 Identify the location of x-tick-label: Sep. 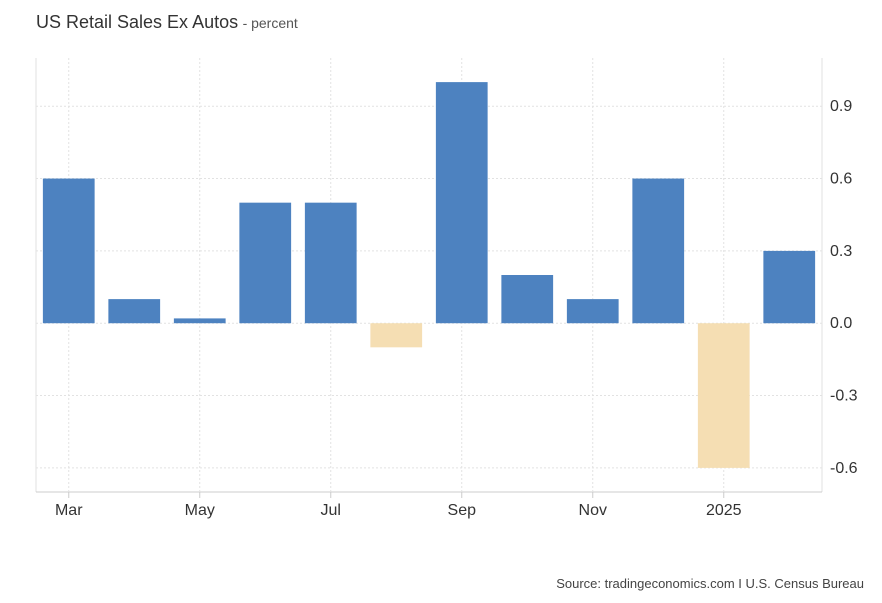
(462, 510).